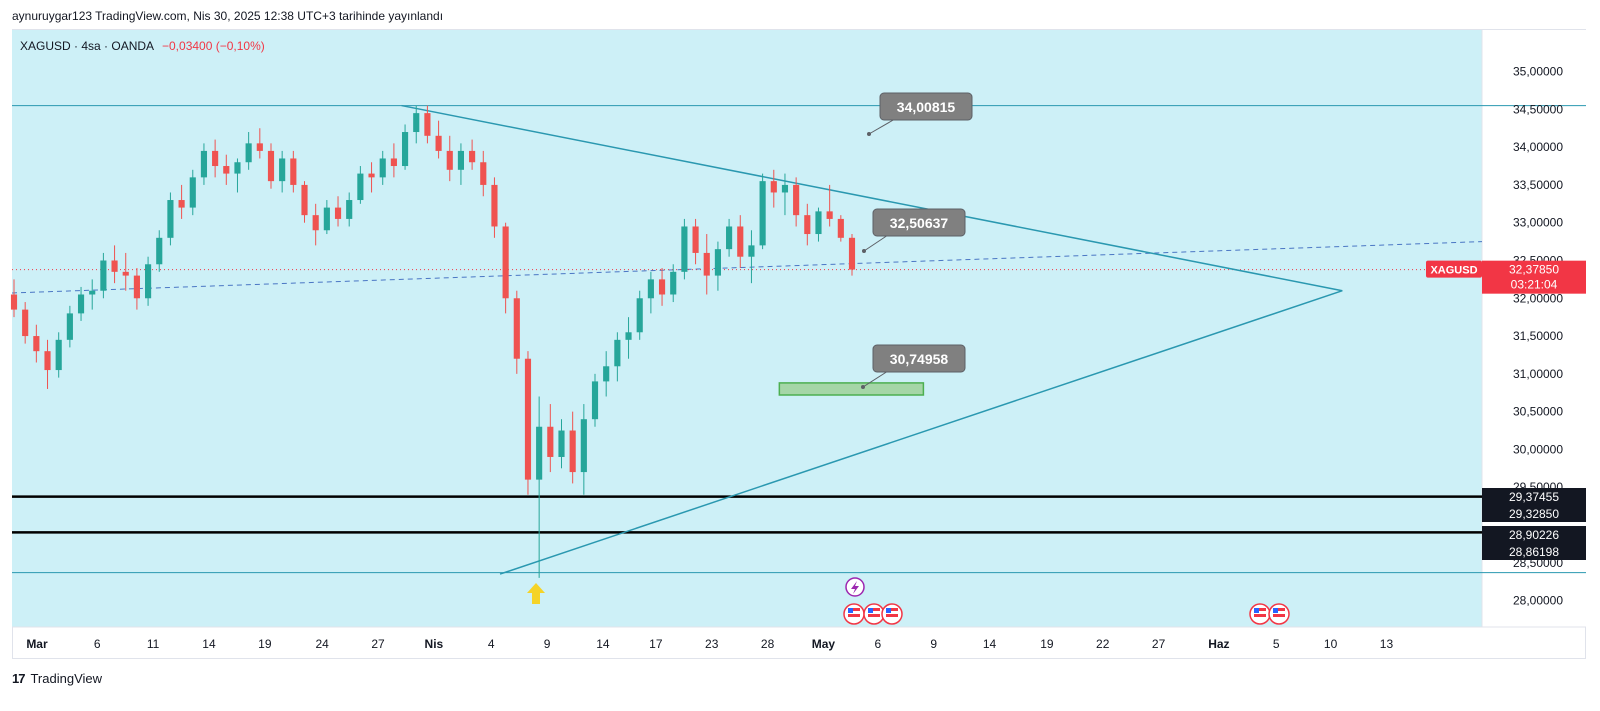  I want to click on x-tick-label: 24, so click(322, 644).